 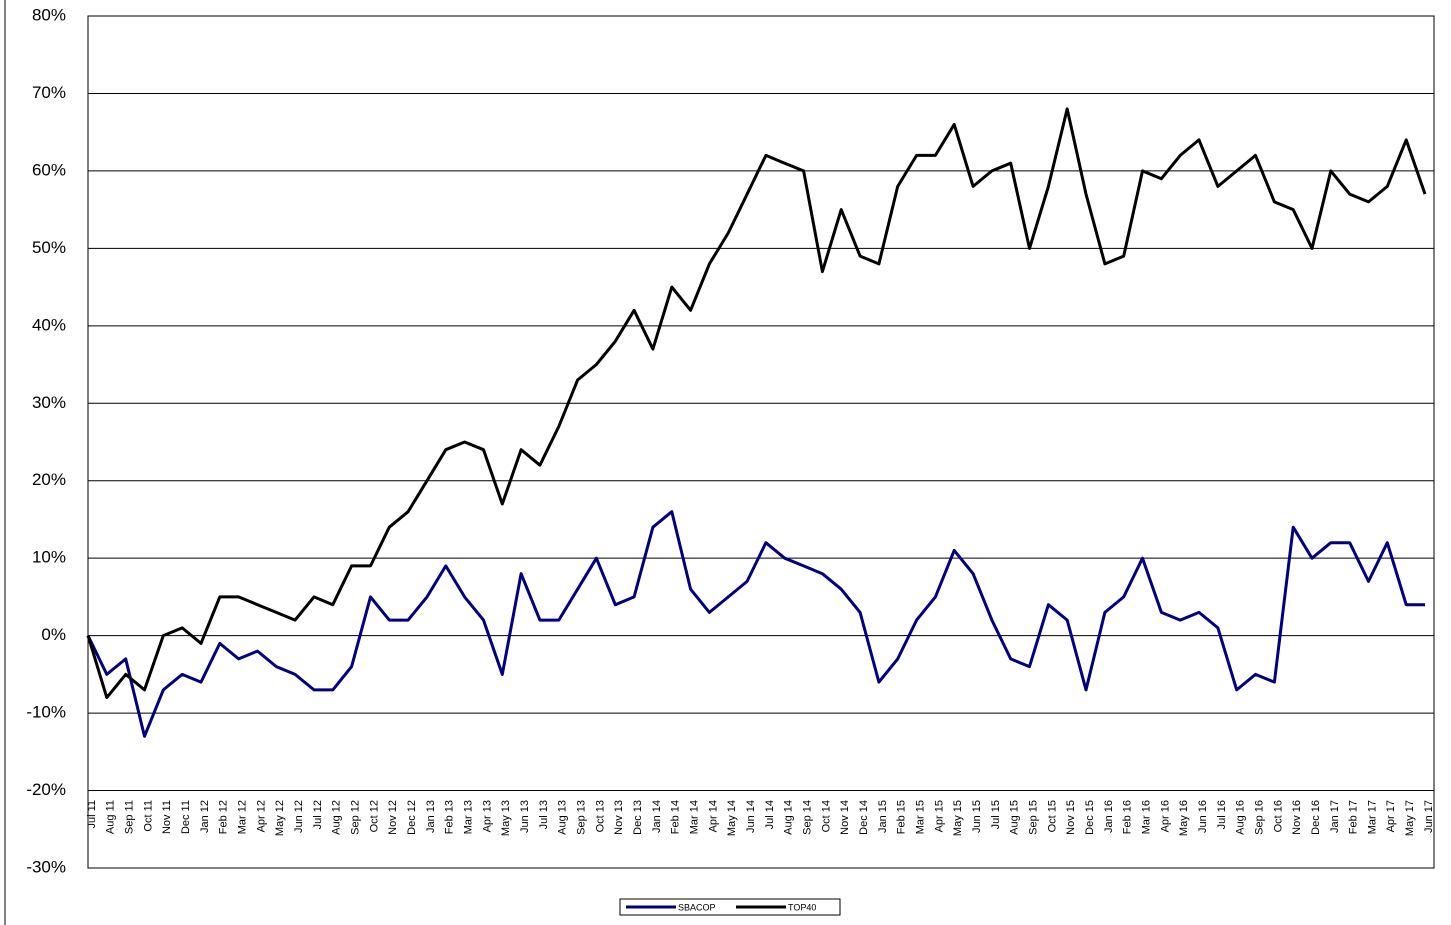 I want to click on x-tick-label: Jun 17, so click(x=1429, y=816).